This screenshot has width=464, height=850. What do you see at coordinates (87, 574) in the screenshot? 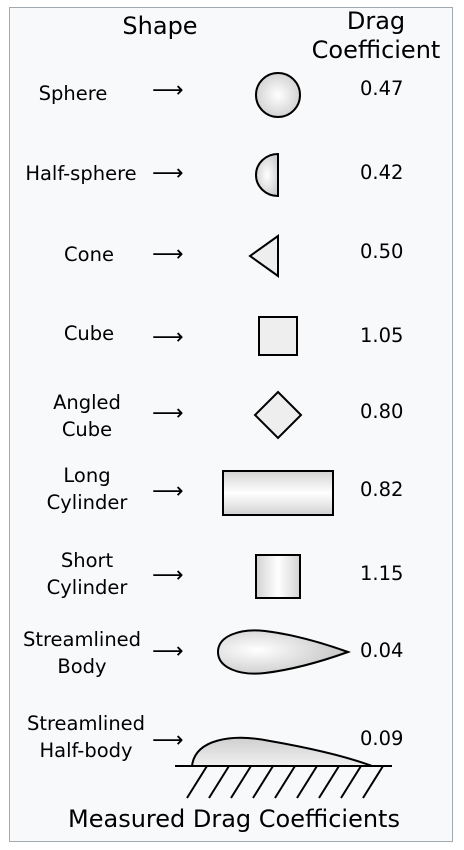
I see `label-short-cylinder: Short Cylinder` at bounding box center [87, 574].